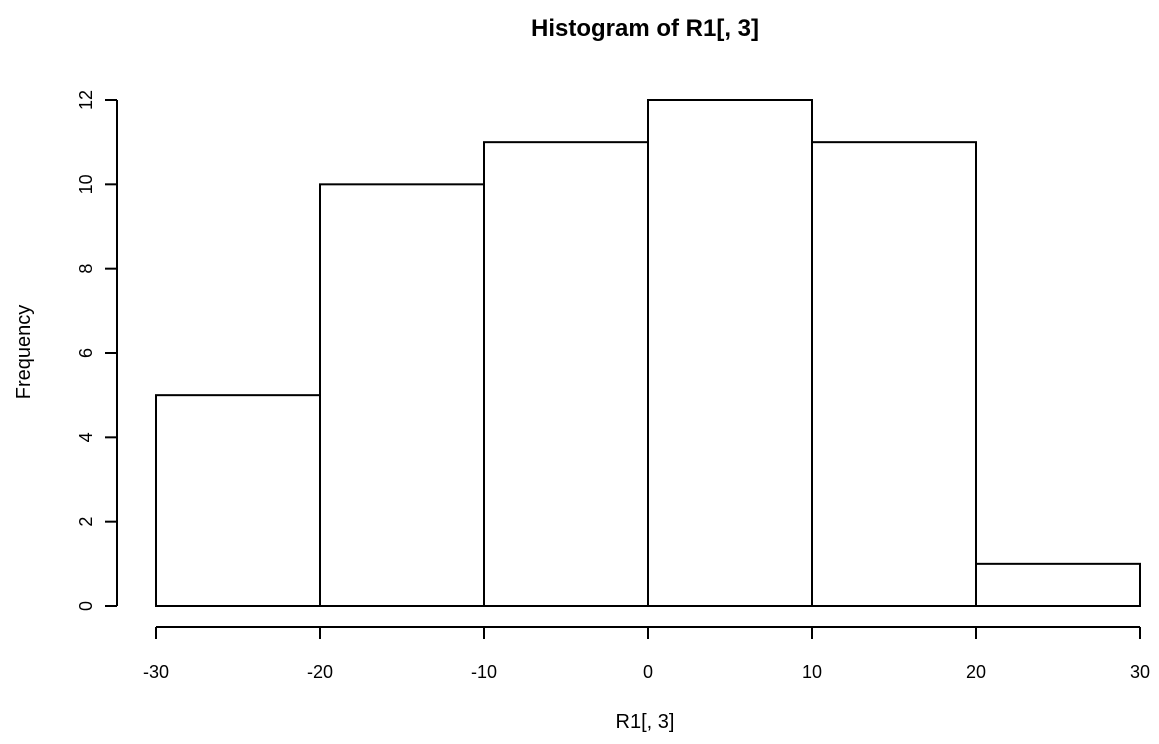 This screenshot has height=744, width=1159. Describe the element at coordinates (86, 184) in the screenshot. I see `y-tick-label: 10` at that location.